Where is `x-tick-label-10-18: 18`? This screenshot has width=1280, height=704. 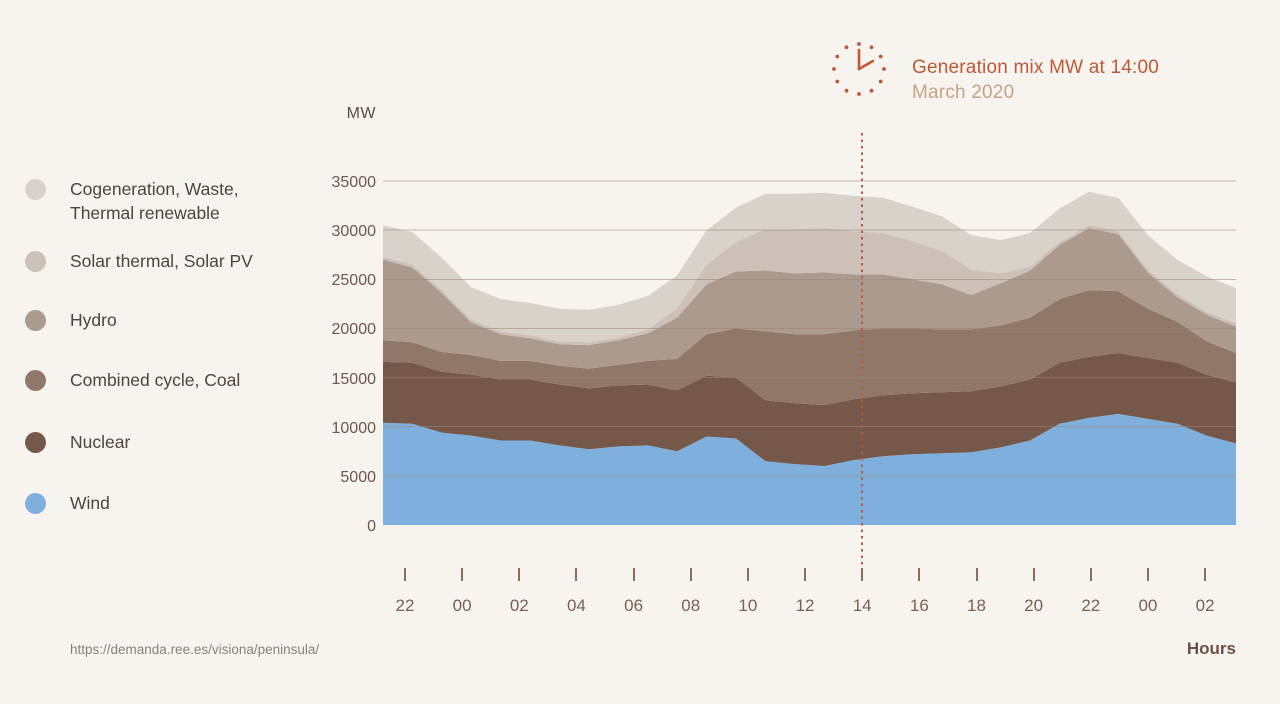 x-tick-label-10-18: 18 is located at coordinates (976, 605).